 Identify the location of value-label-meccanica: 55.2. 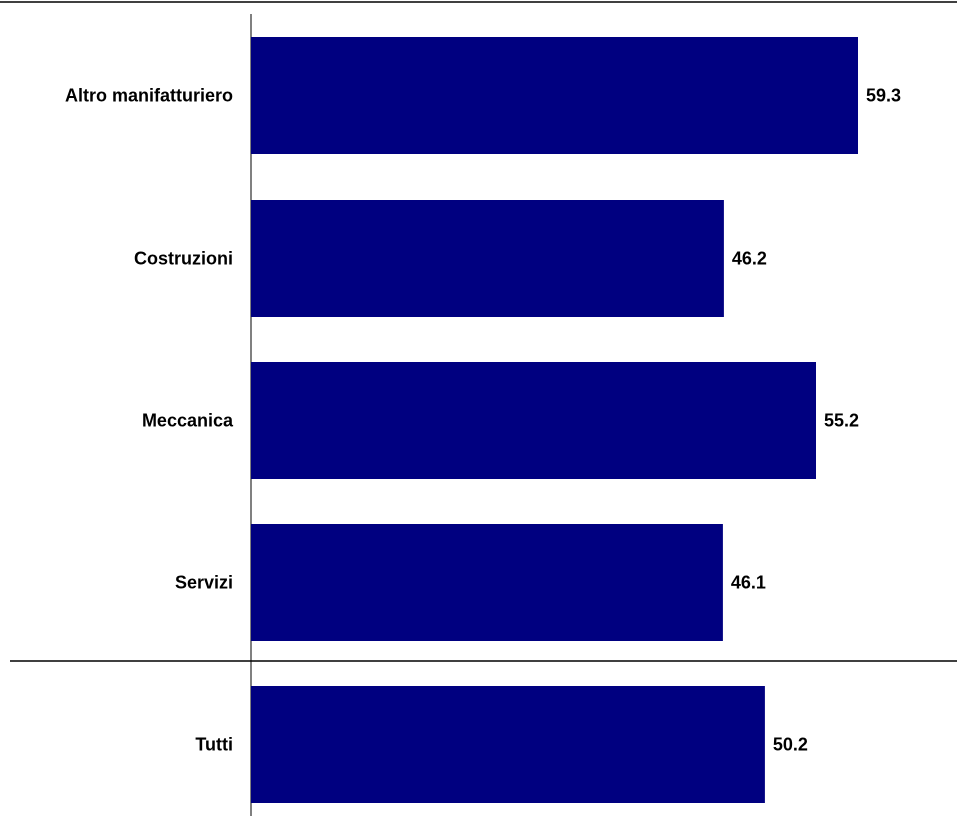
(841, 421).